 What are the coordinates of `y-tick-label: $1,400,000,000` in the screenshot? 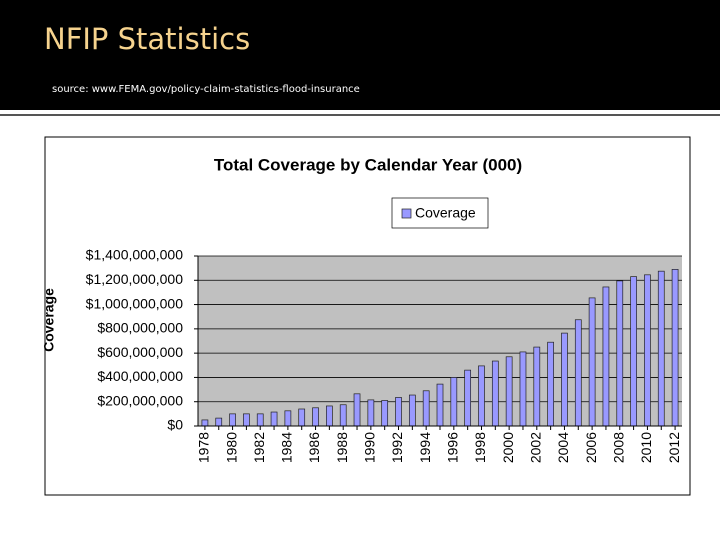 It's located at (135, 255).